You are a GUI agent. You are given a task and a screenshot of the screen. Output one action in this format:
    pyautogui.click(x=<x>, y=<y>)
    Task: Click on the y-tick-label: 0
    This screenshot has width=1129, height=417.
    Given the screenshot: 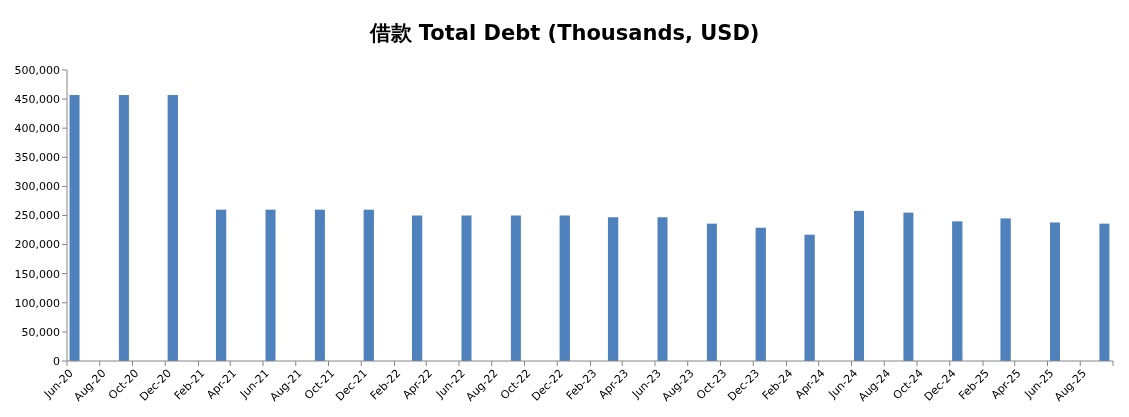 What is the action you would take?
    pyautogui.click(x=56, y=361)
    